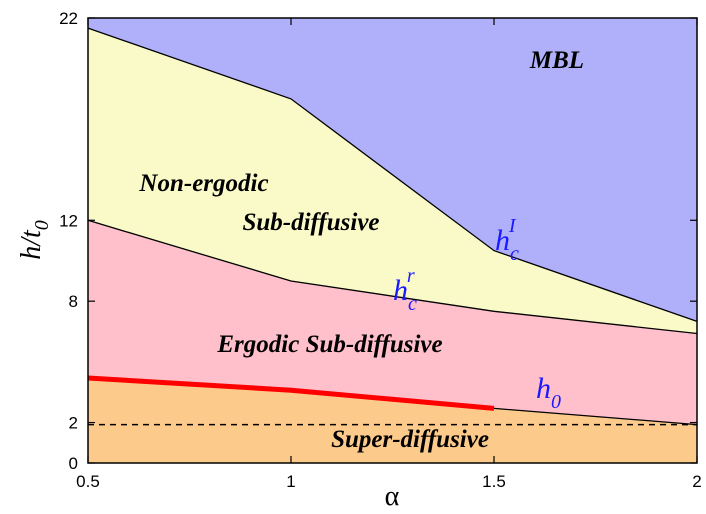 This screenshot has height=514, width=706. I want to click on curve-label-hcr: hcr, so click(405, 290).